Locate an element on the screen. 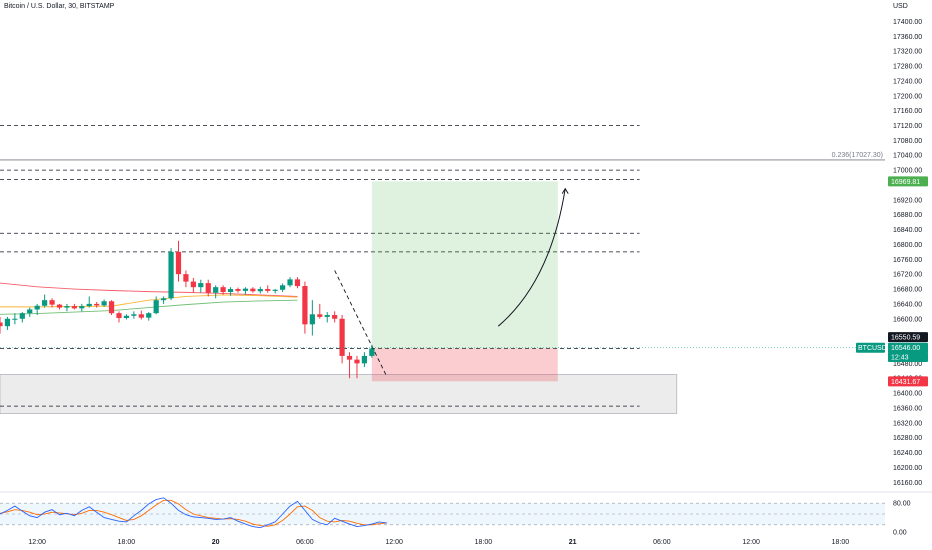  price-axis-tick: 16840.00 is located at coordinates (907, 230).